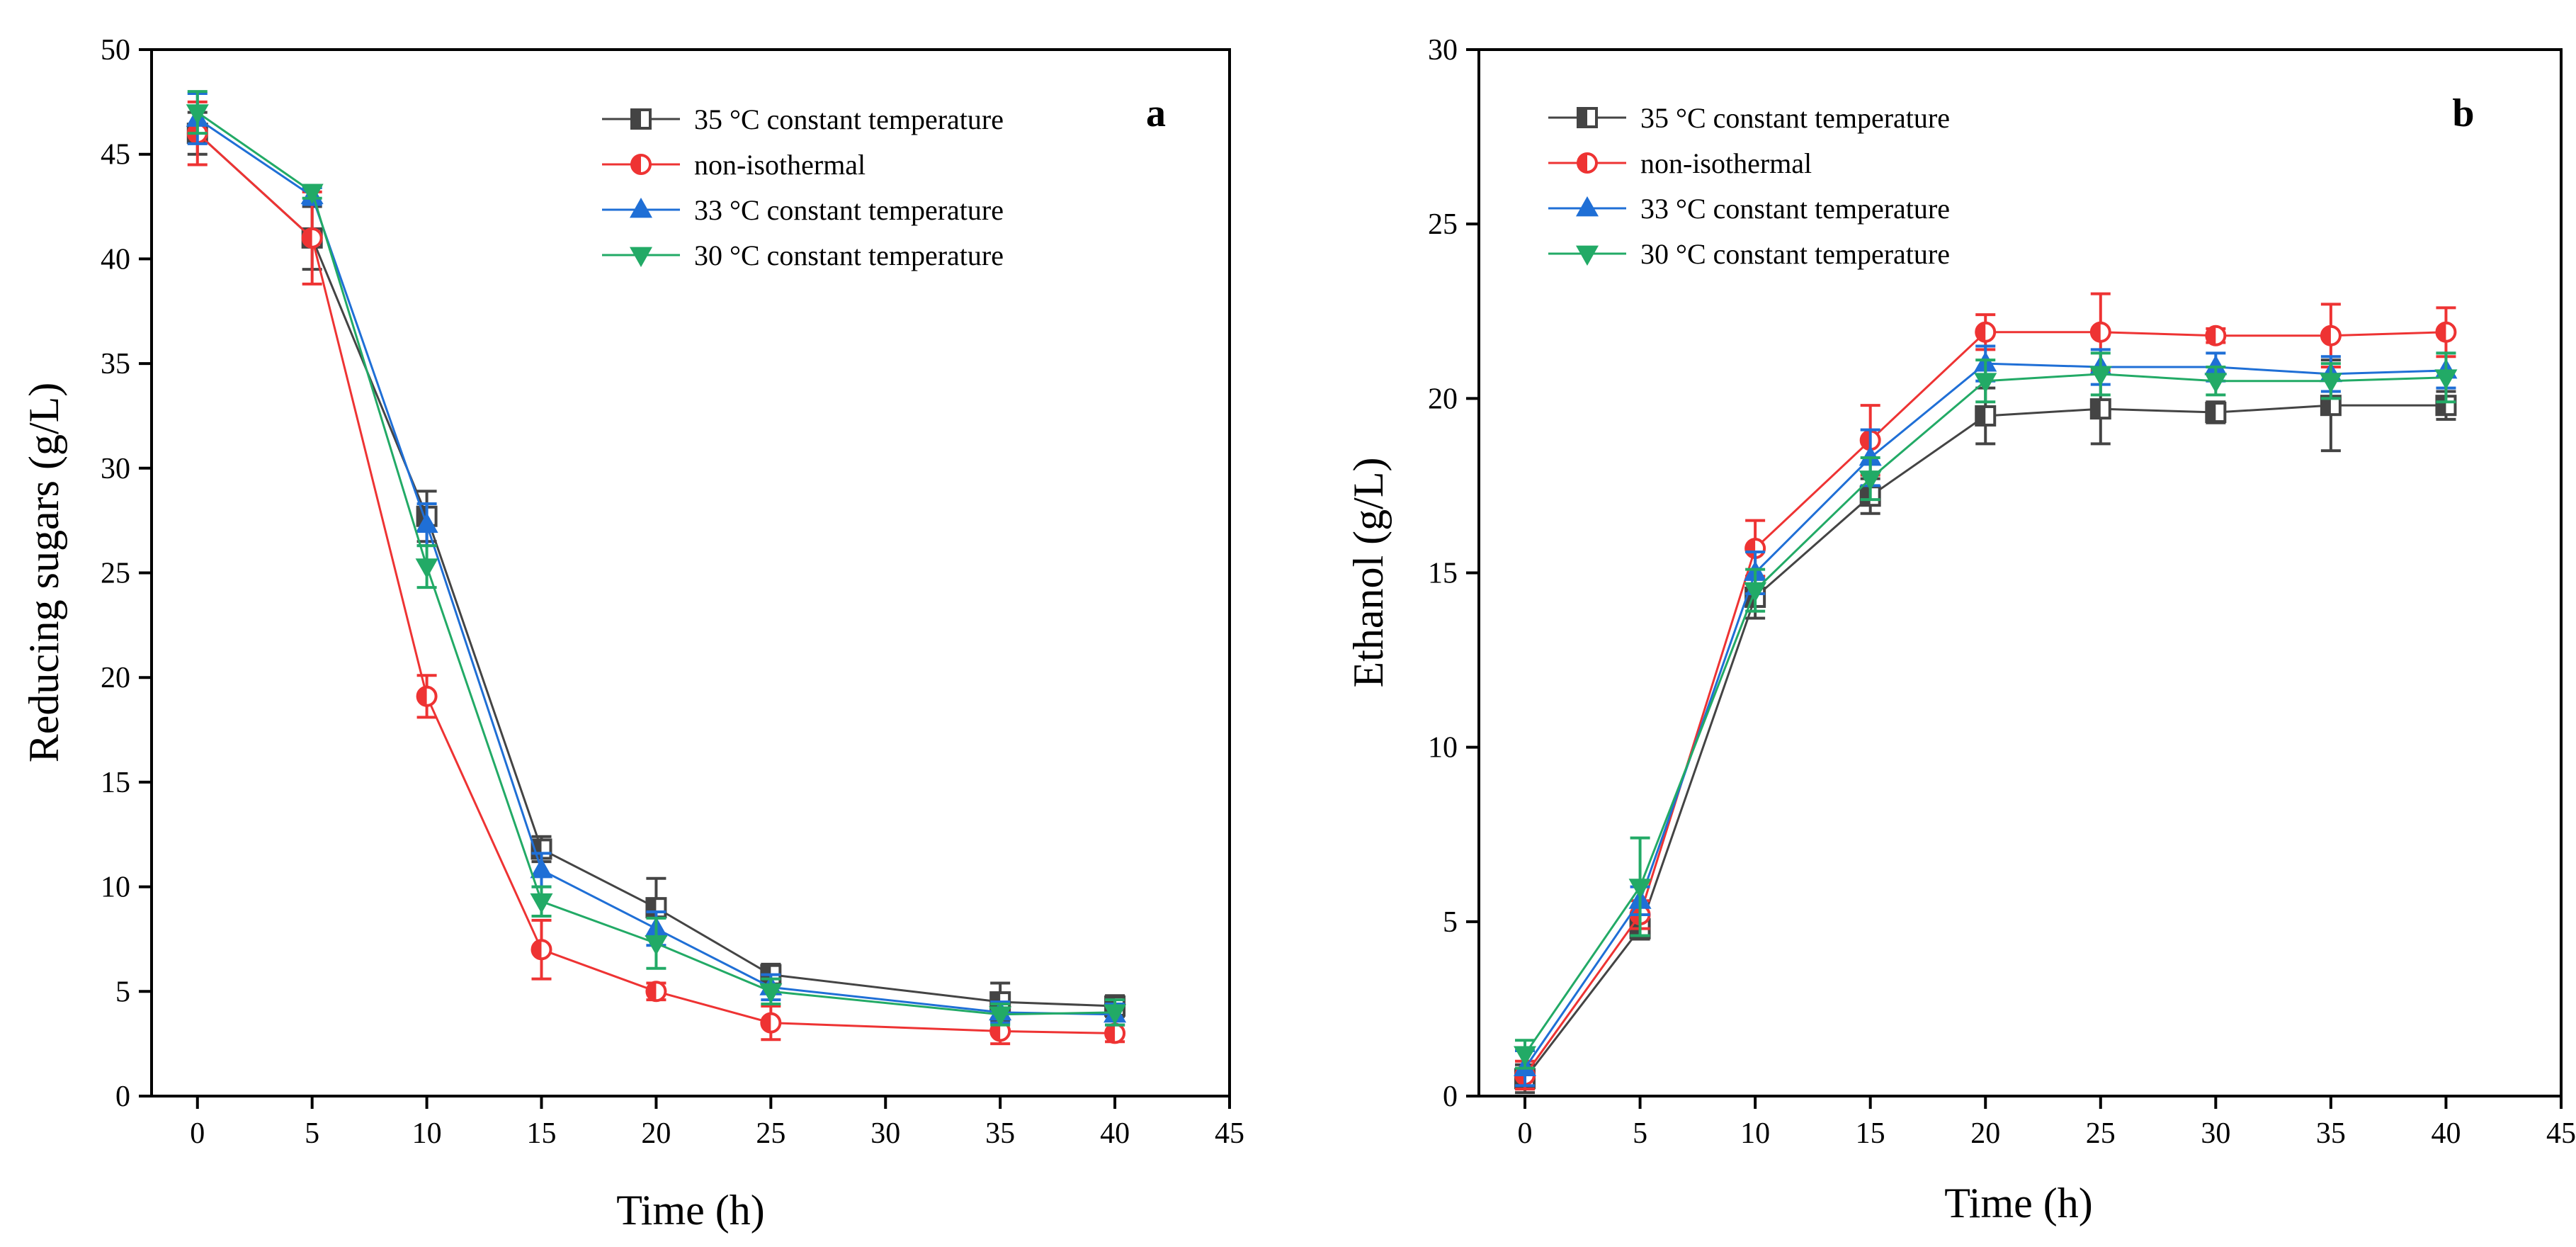 The image size is (2576, 1247). What do you see at coordinates (1870, 1133) in the screenshot?
I see `x-tick-label: 15` at bounding box center [1870, 1133].